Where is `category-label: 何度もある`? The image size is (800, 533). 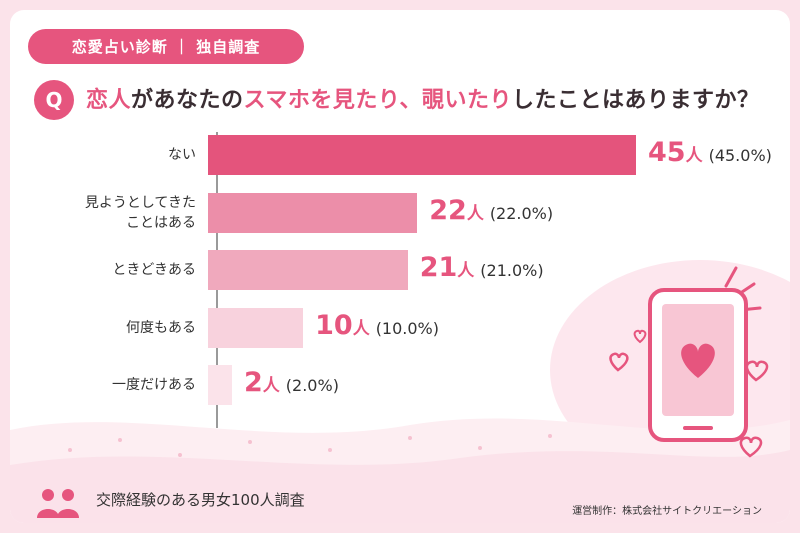 category-label: 何度もある is located at coordinates (161, 327).